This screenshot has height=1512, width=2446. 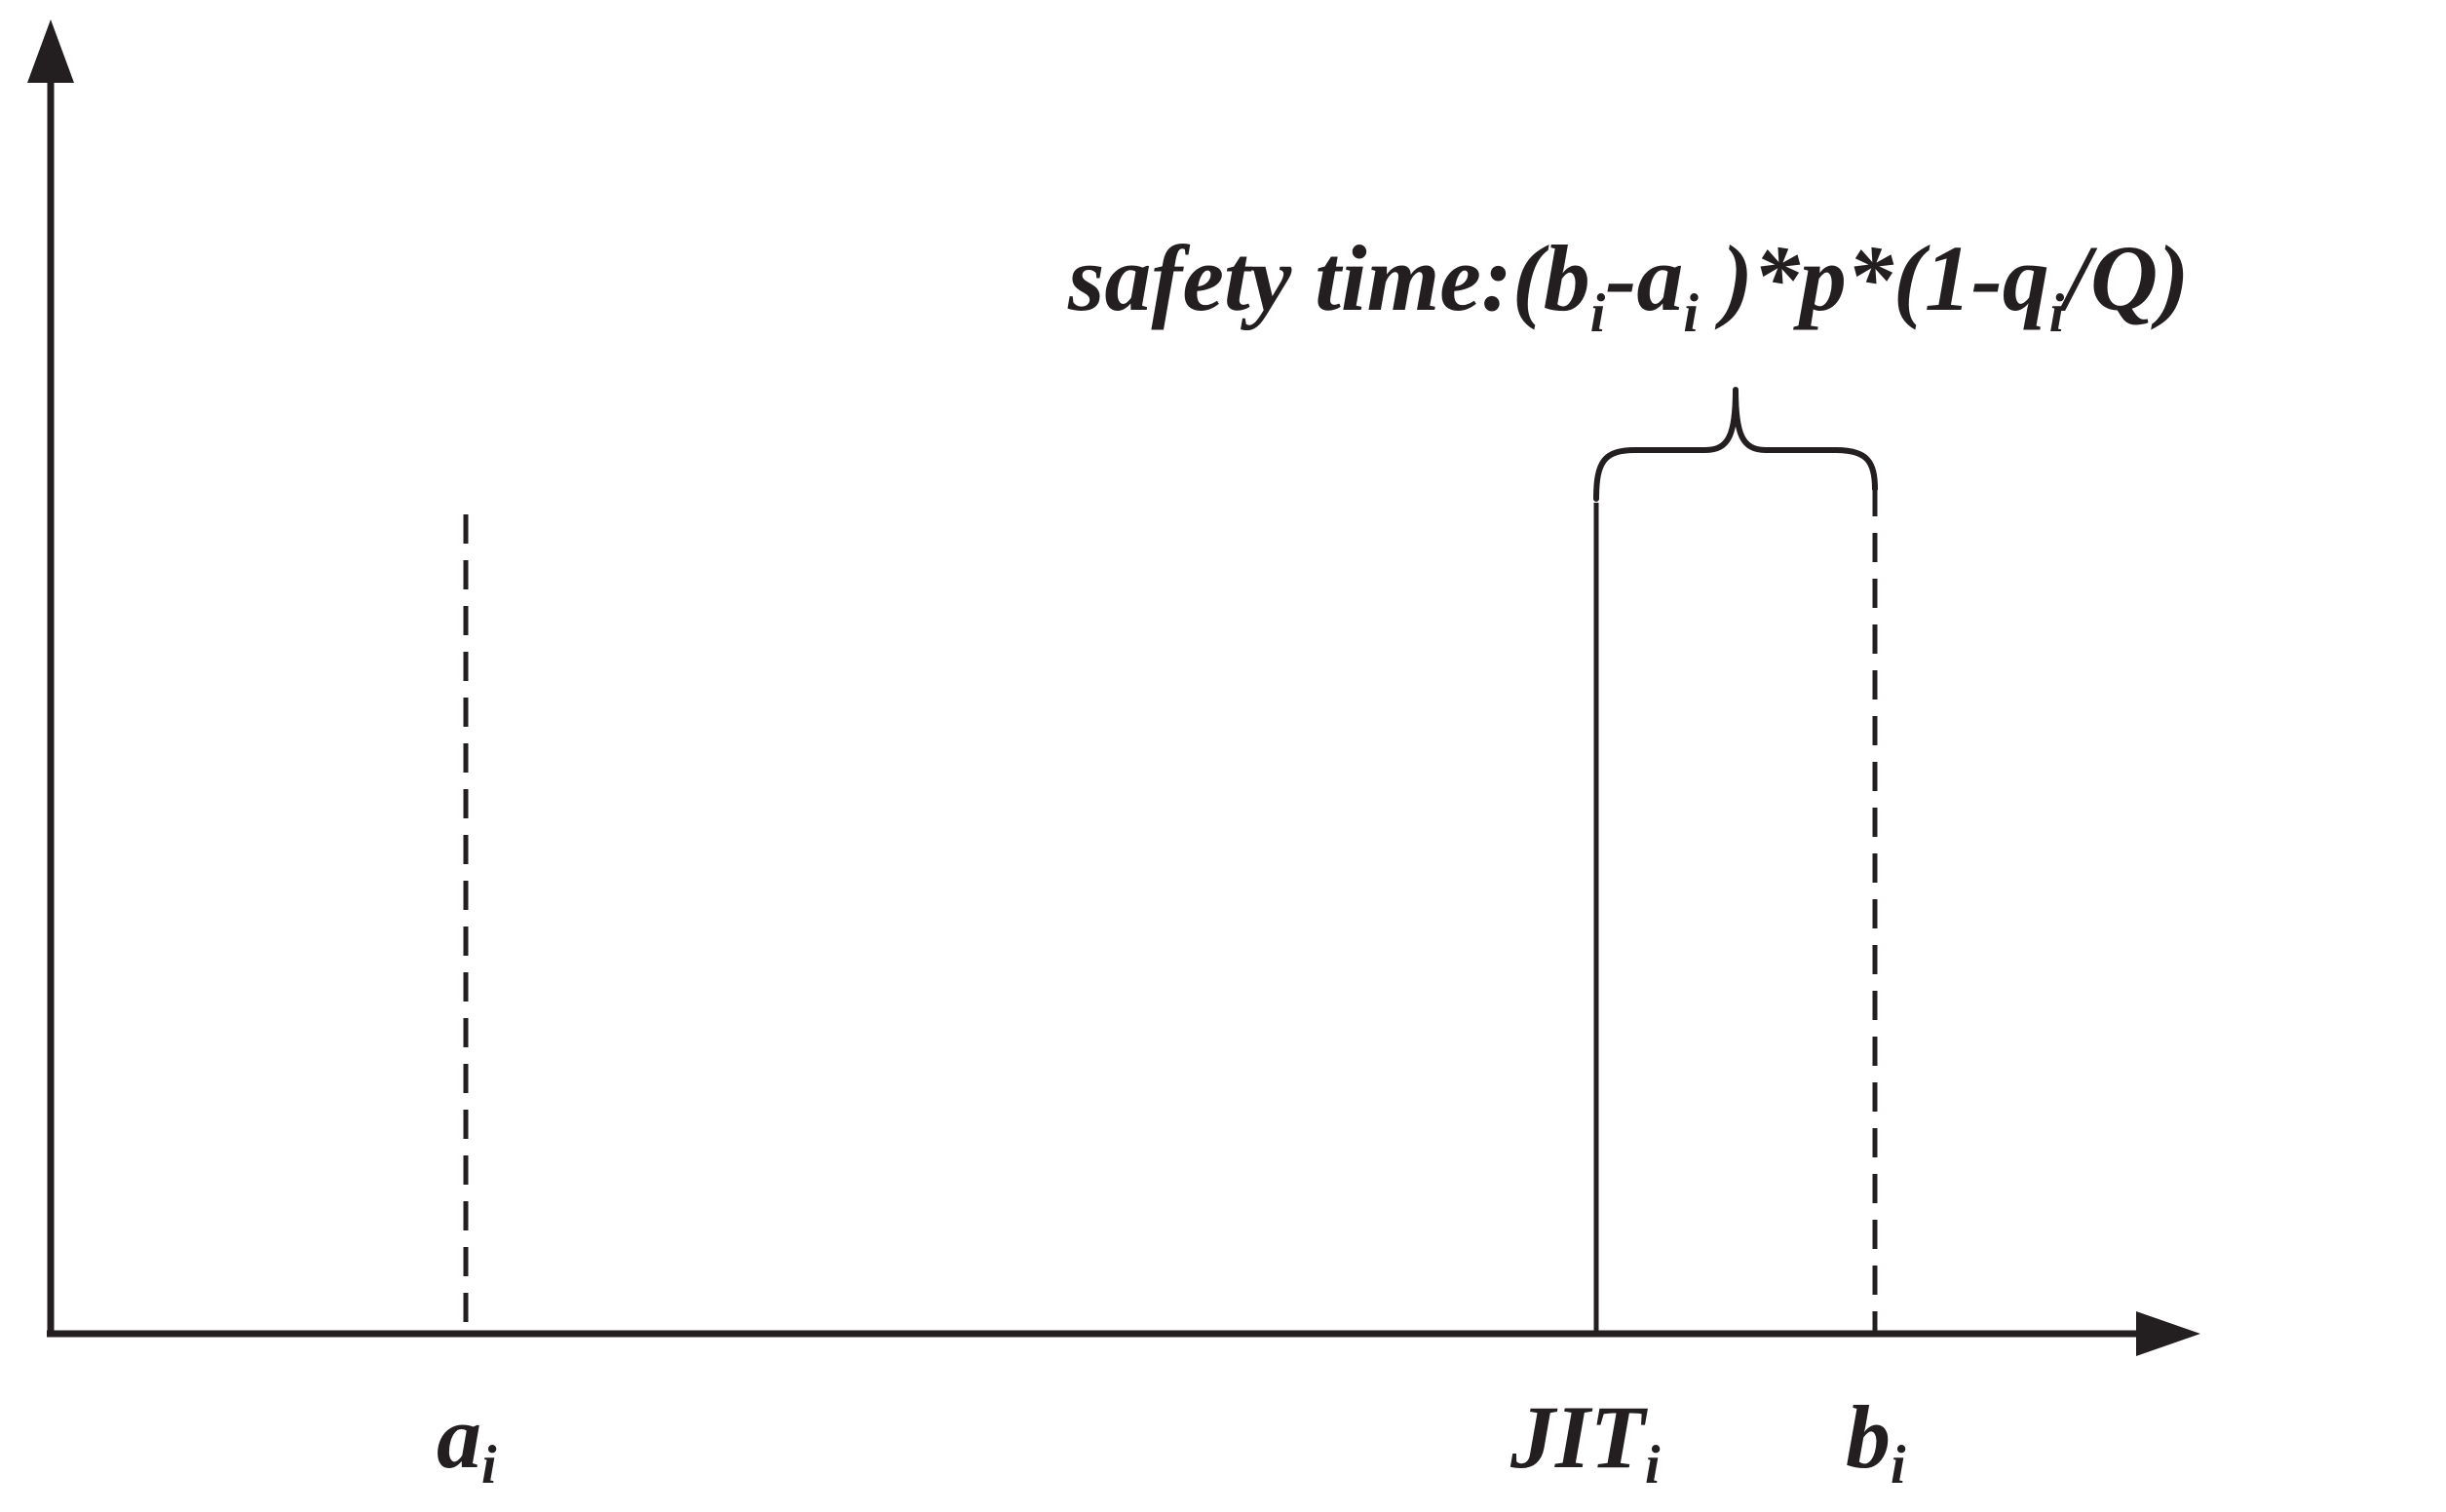 What do you see at coordinates (1628, 285) in the screenshot?
I see `safety-time-formula: safety time:(bi-ai )*p*(1-qi/Q)` at bounding box center [1628, 285].